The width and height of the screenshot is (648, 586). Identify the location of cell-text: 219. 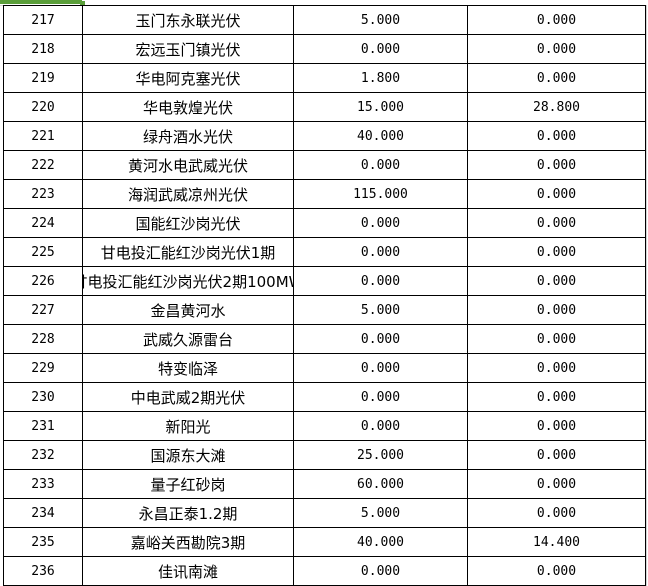
(43, 78).